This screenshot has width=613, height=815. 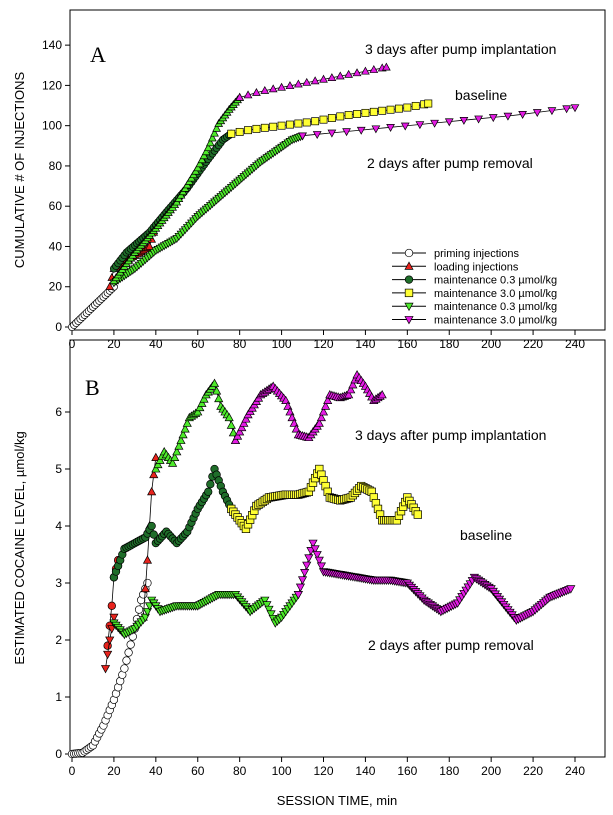 I want to click on panel-a-series-7-line, so click(x=439, y=122).